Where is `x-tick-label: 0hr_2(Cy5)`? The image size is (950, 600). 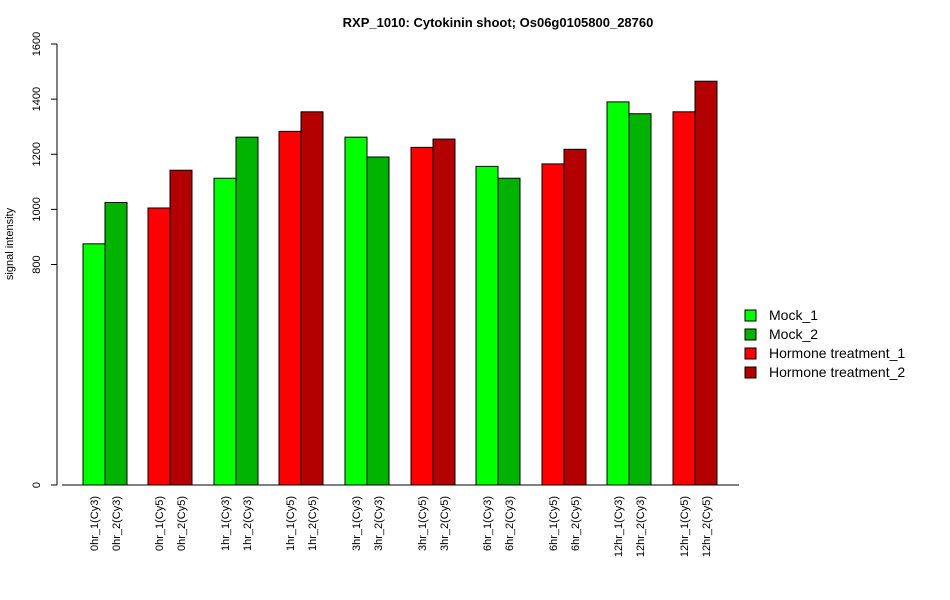 x-tick-label: 0hr_2(Cy5) is located at coordinates (182, 523).